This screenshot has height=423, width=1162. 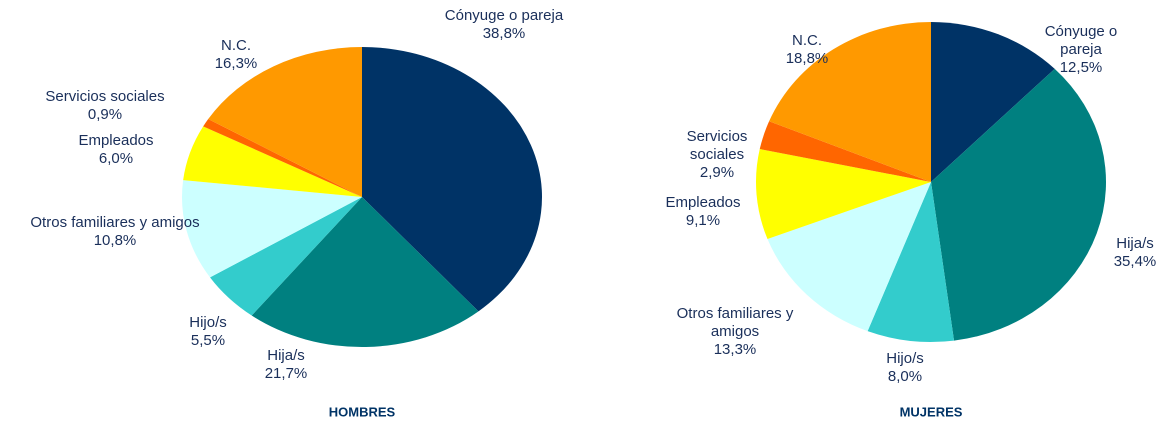 I want to click on slice-label: Cónyuge o pareja 12,5%, so click(x=1081, y=50).